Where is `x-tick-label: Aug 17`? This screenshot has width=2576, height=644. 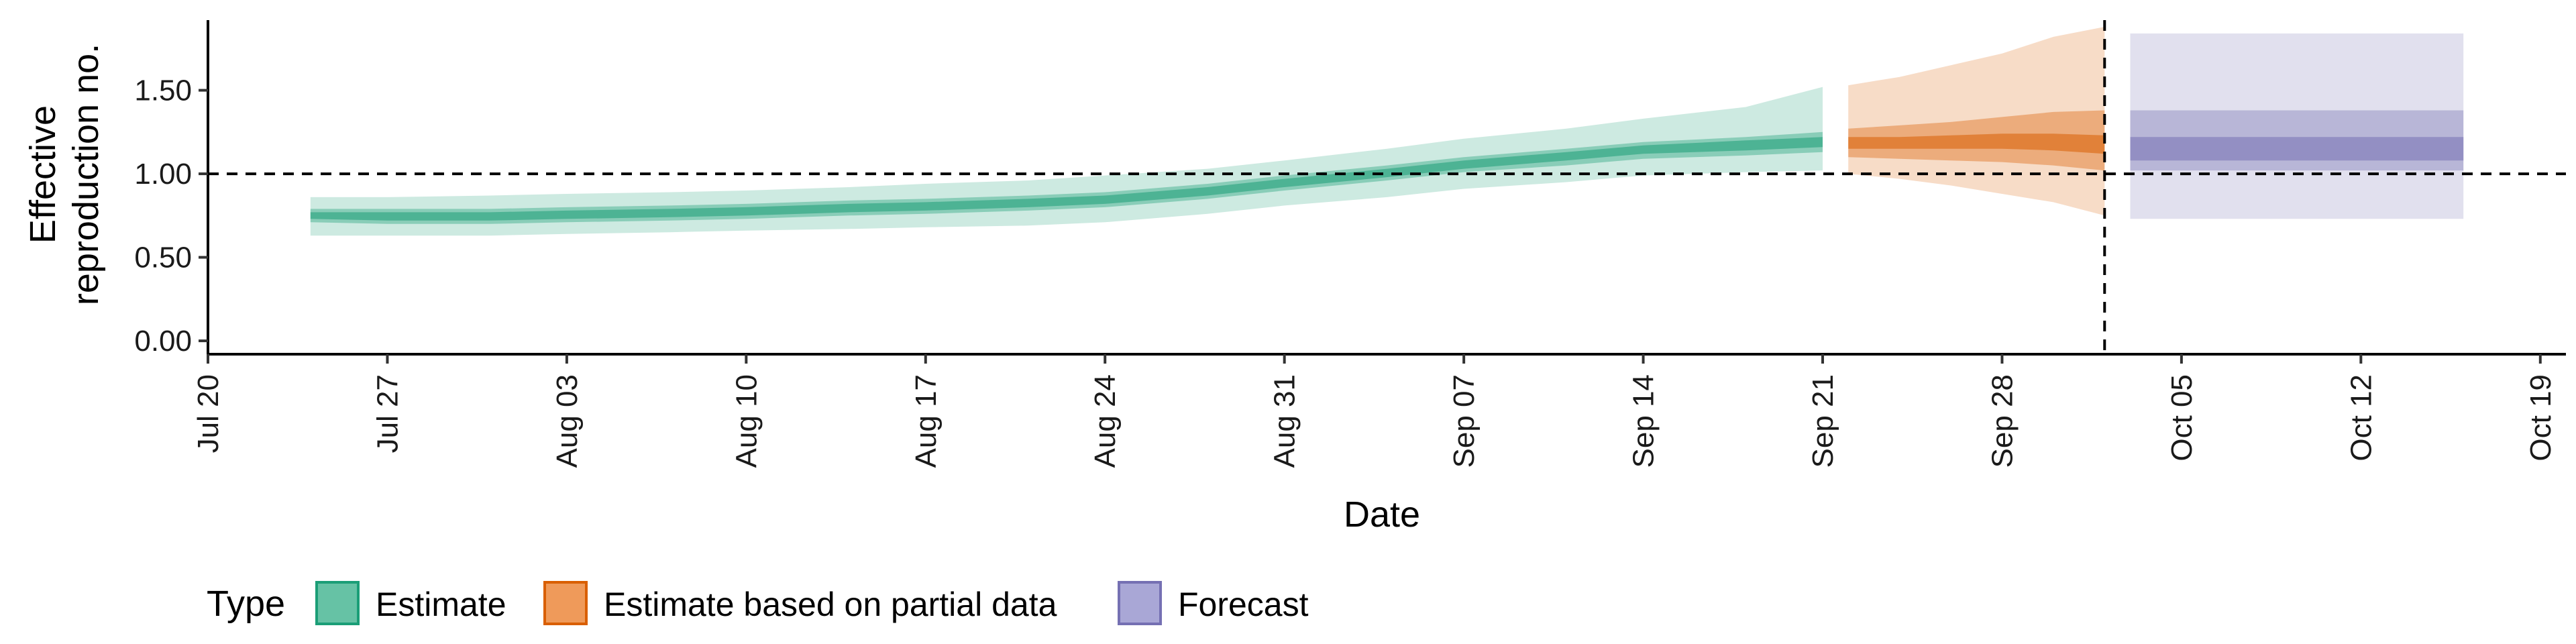 x-tick-label: Aug 17 is located at coordinates (926, 421).